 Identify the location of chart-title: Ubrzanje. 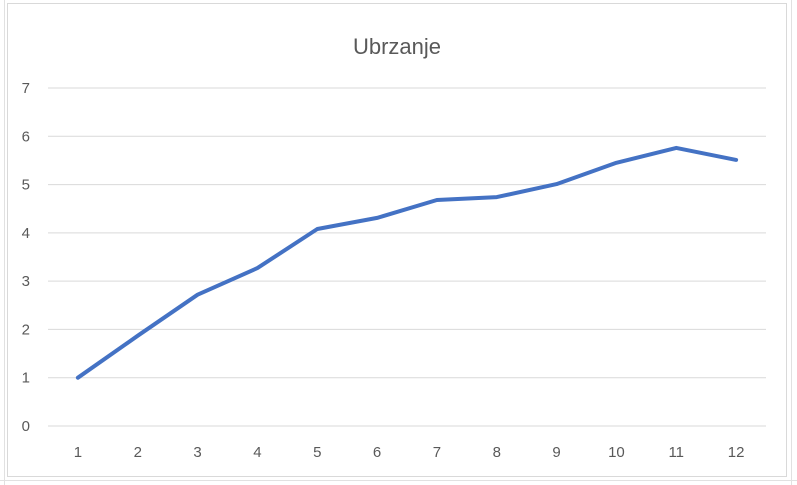
(397, 46).